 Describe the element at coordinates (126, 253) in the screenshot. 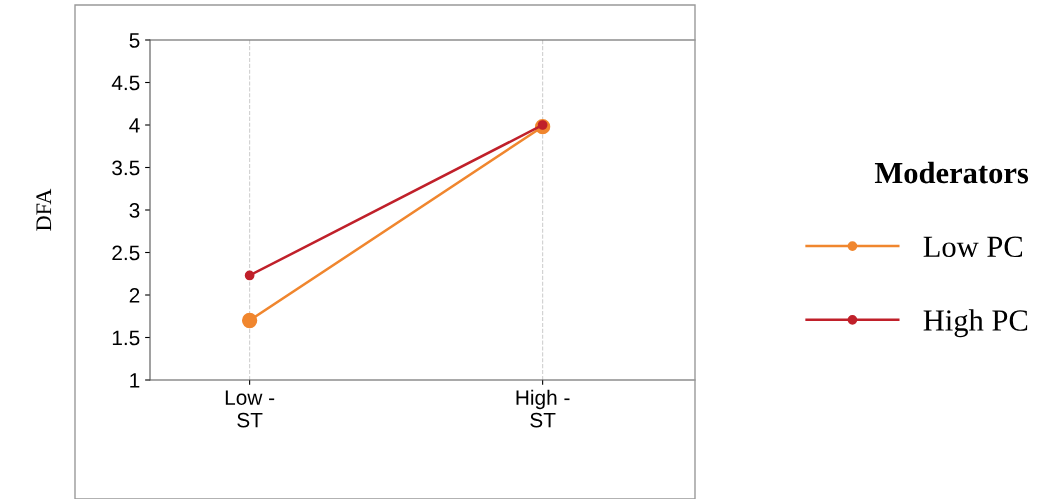

I see `y-tick-label: 2.5` at that location.